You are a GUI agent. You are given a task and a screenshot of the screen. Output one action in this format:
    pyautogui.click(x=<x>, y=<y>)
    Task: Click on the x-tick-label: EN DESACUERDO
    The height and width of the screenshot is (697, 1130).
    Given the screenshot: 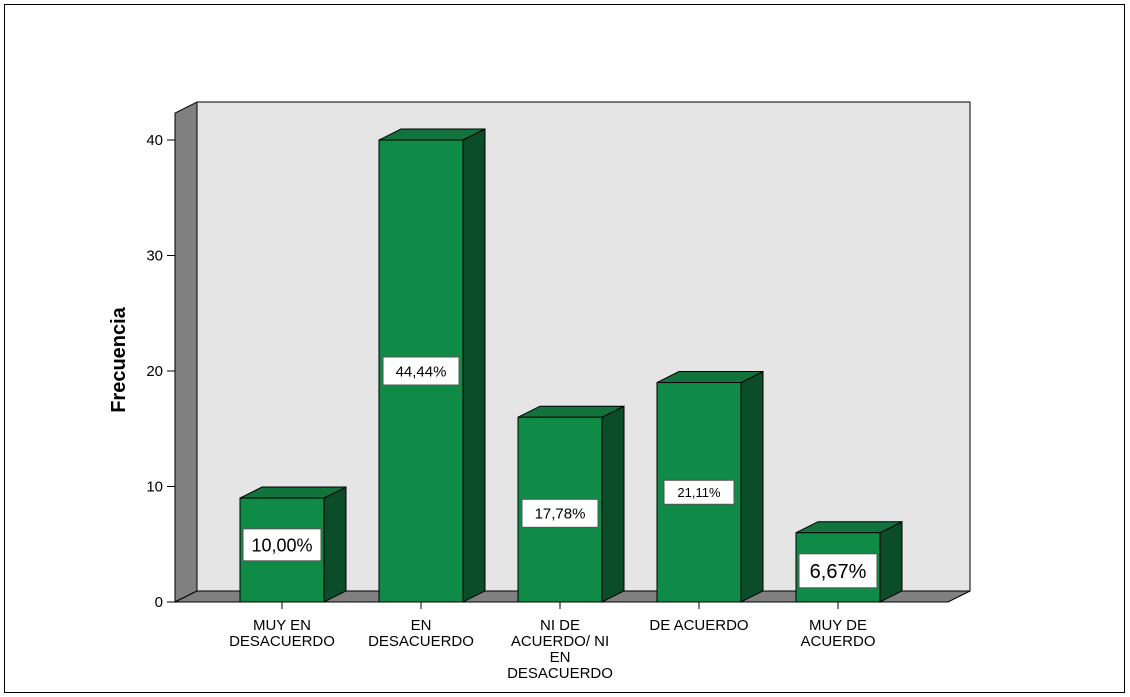 What is the action you would take?
    pyautogui.click(x=421, y=633)
    